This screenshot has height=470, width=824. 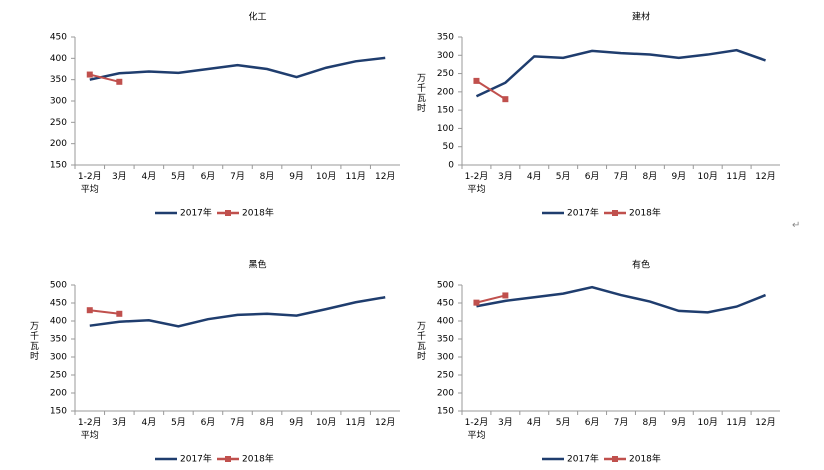 What do you see at coordinates (451, 166) in the screenshot?
I see `y-tick-label: 0` at bounding box center [451, 166].